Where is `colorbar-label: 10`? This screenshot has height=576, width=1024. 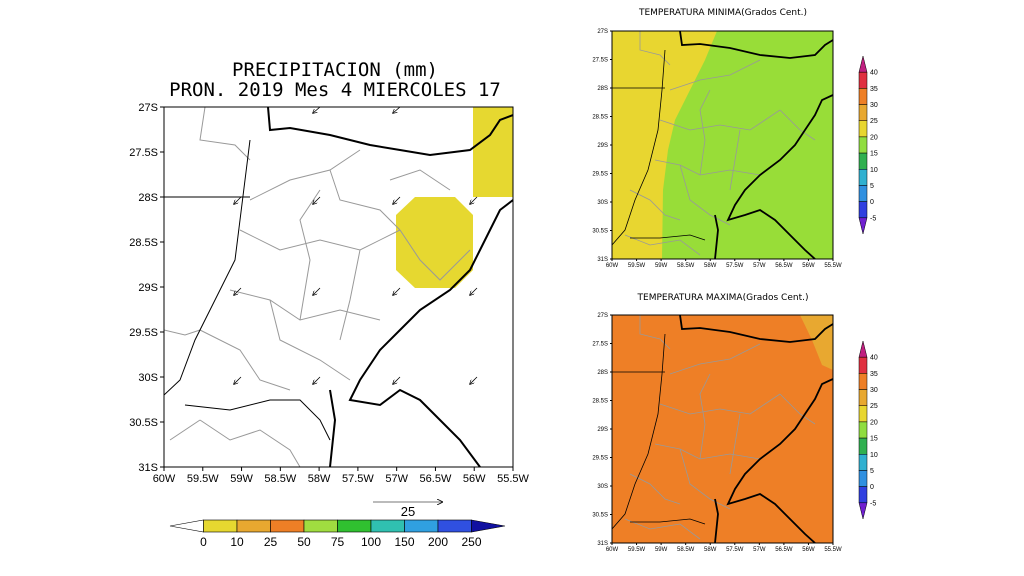
colorbar-label: 10 is located at coordinates (237, 542).